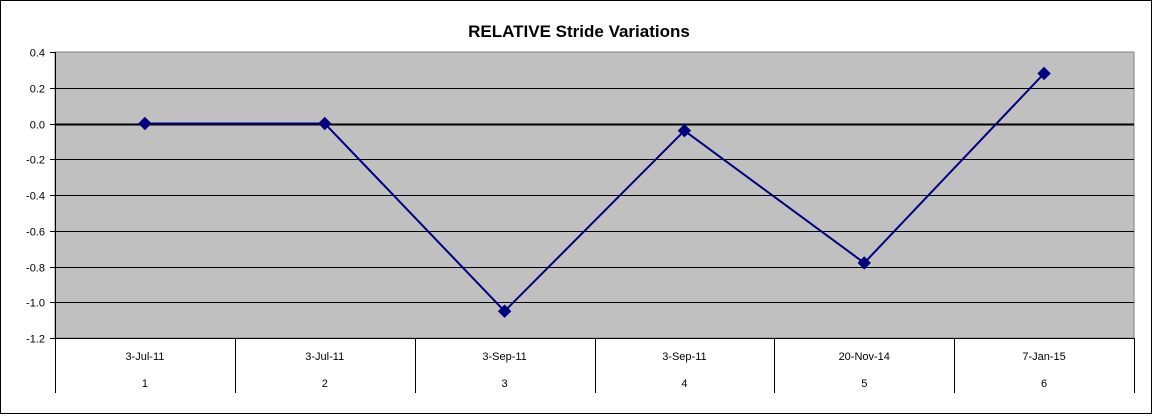 This screenshot has height=418, width=1152. Describe the element at coordinates (1043, 357) in the screenshot. I see `x-tick-label-date: 7-Jan-15` at that location.